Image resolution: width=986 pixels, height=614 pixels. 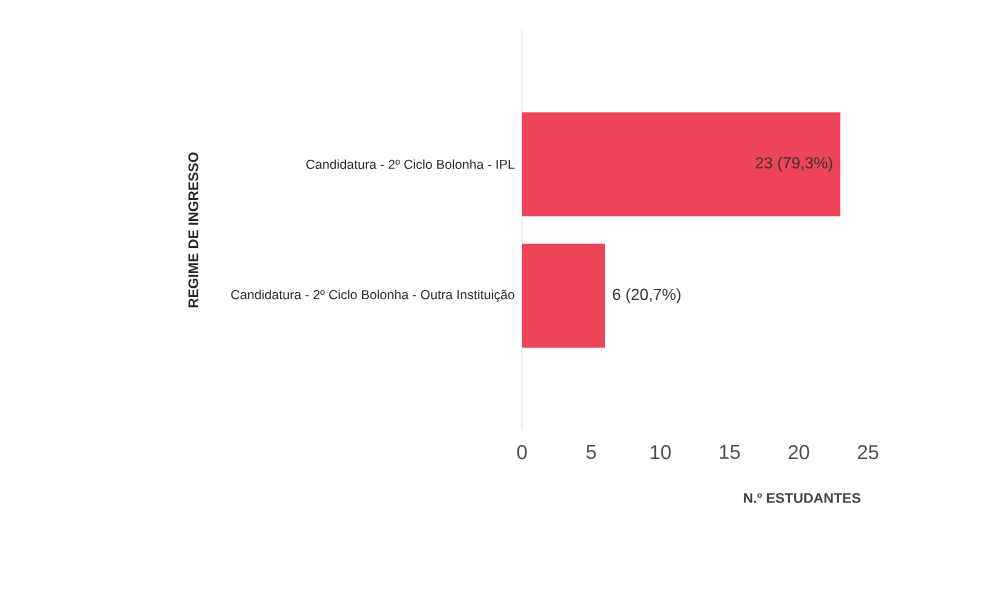 I want to click on x-tick-label: 10, so click(x=660, y=452).